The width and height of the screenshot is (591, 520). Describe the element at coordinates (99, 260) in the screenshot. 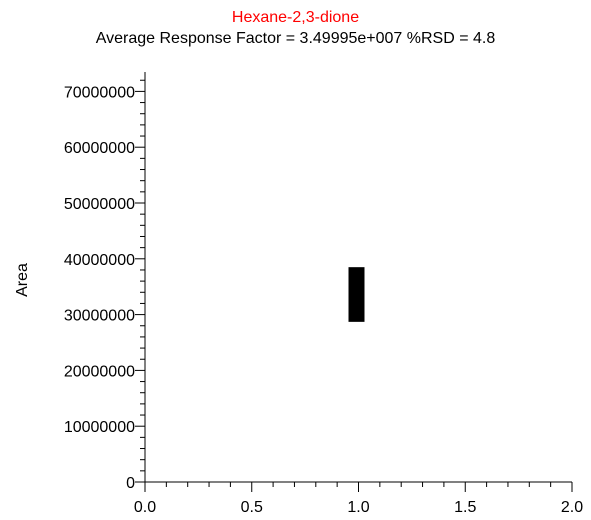

I see `y-tick-label: 40000000` at that location.